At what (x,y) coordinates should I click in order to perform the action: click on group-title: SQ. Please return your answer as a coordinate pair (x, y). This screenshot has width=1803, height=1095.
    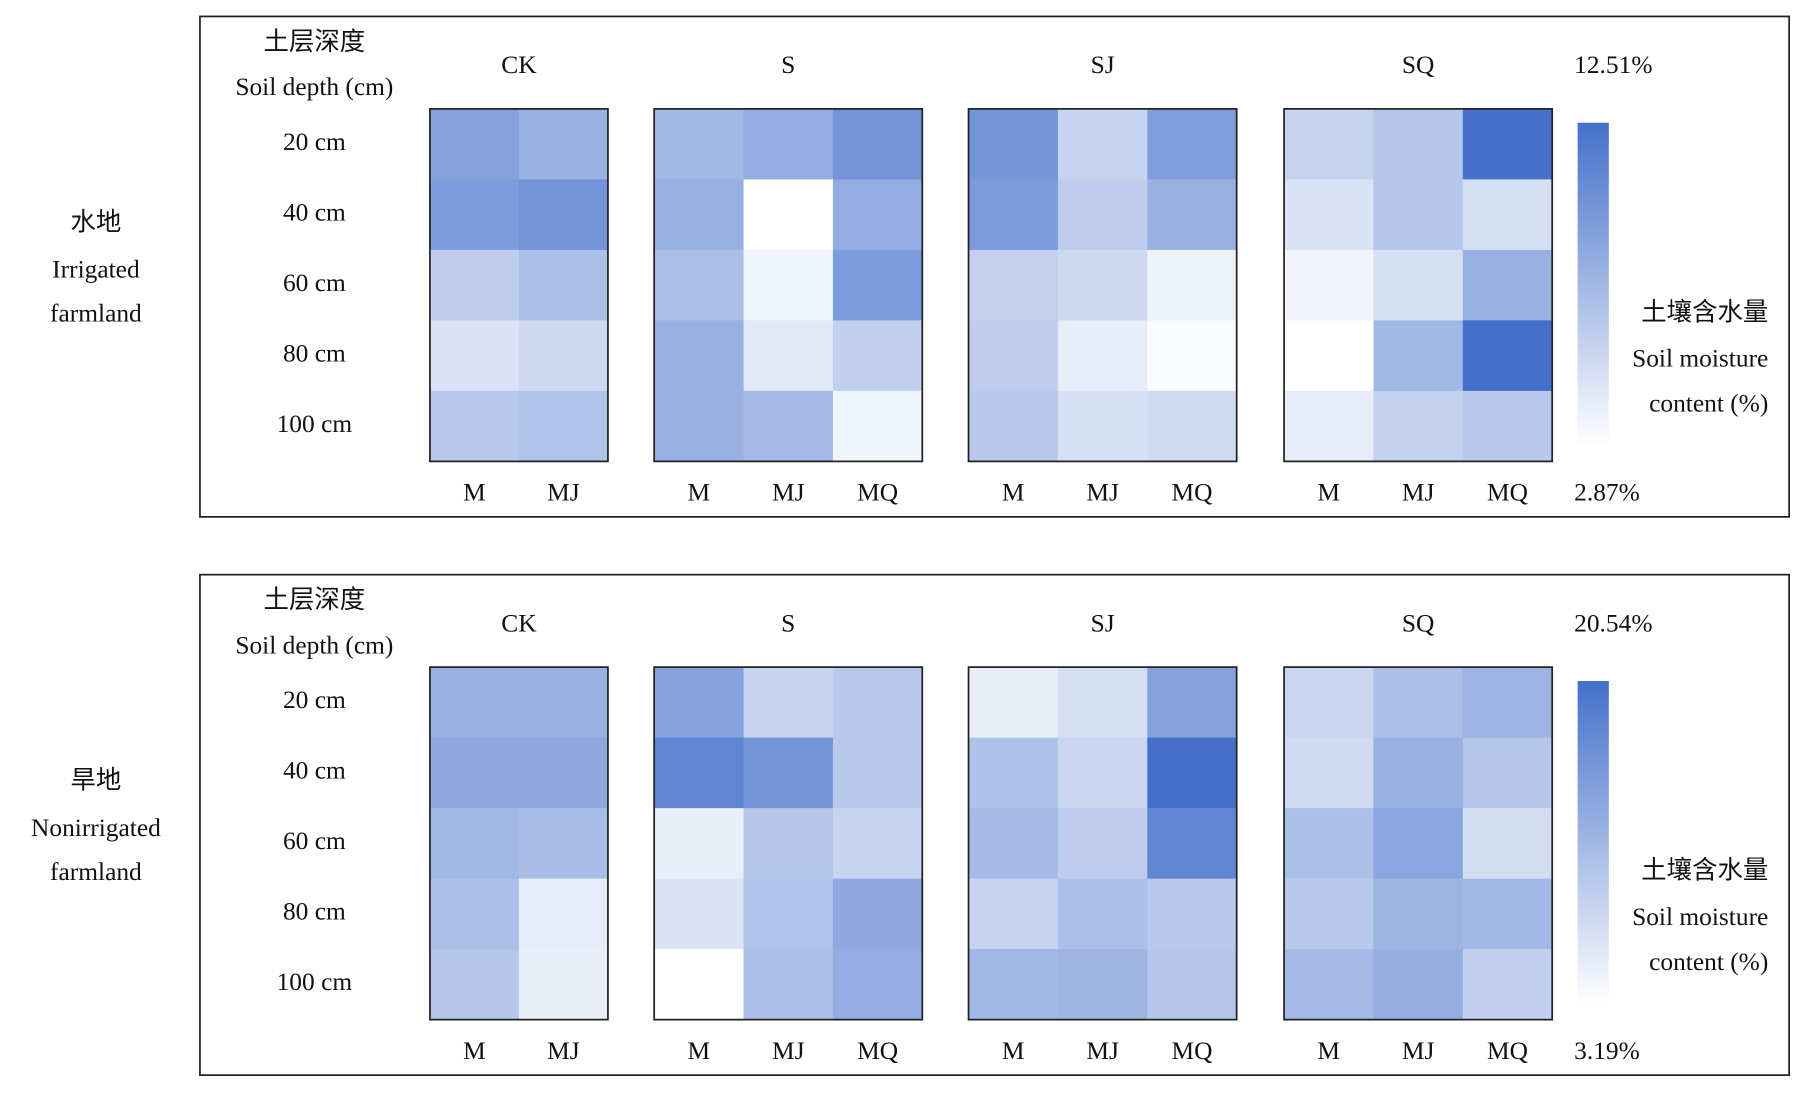
    Looking at the image, I should click on (1418, 65).